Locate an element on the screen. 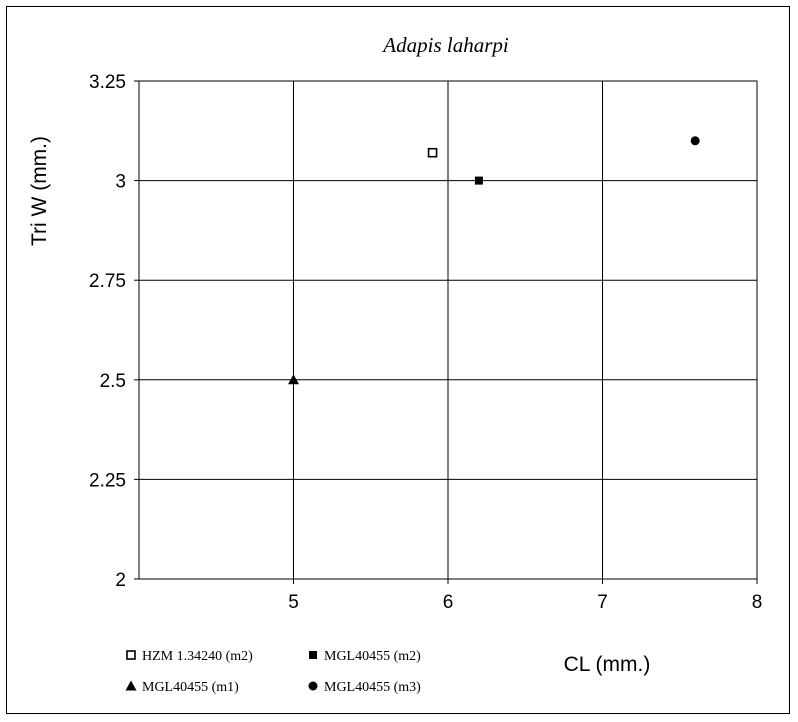 This screenshot has width=798, height=722. chart-title: Adapis laharpi is located at coordinates (445, 45).